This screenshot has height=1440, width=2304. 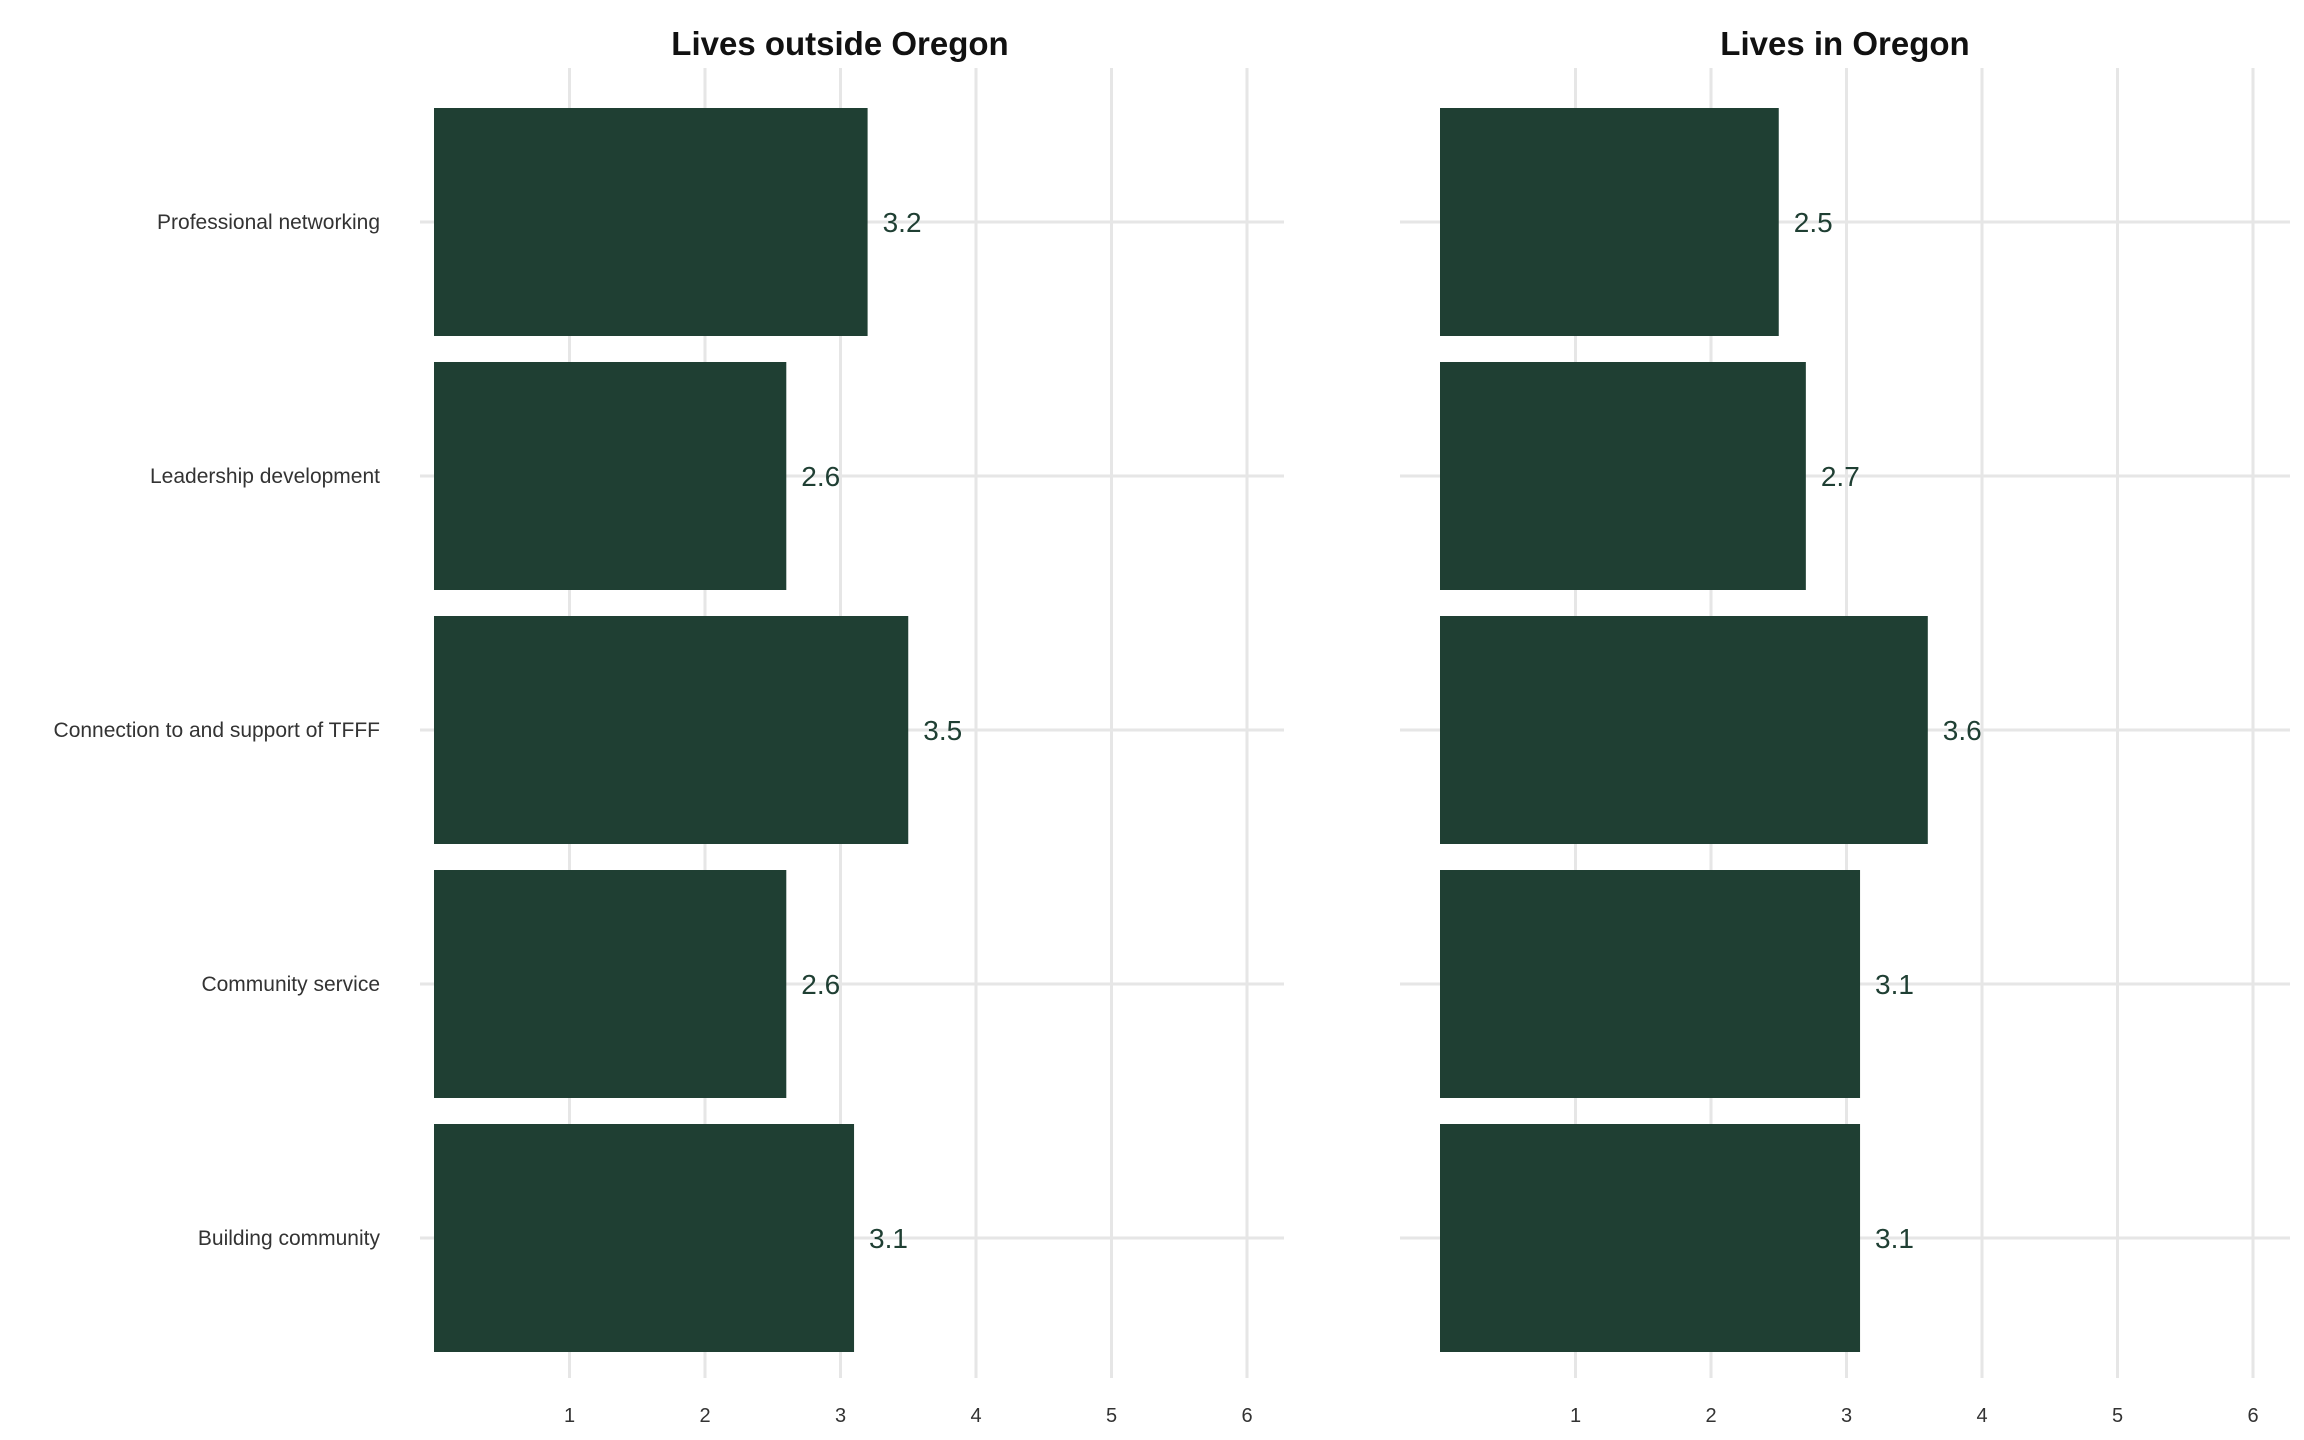 I want to click on data-label: 3.5, so click(x=942, y=730).